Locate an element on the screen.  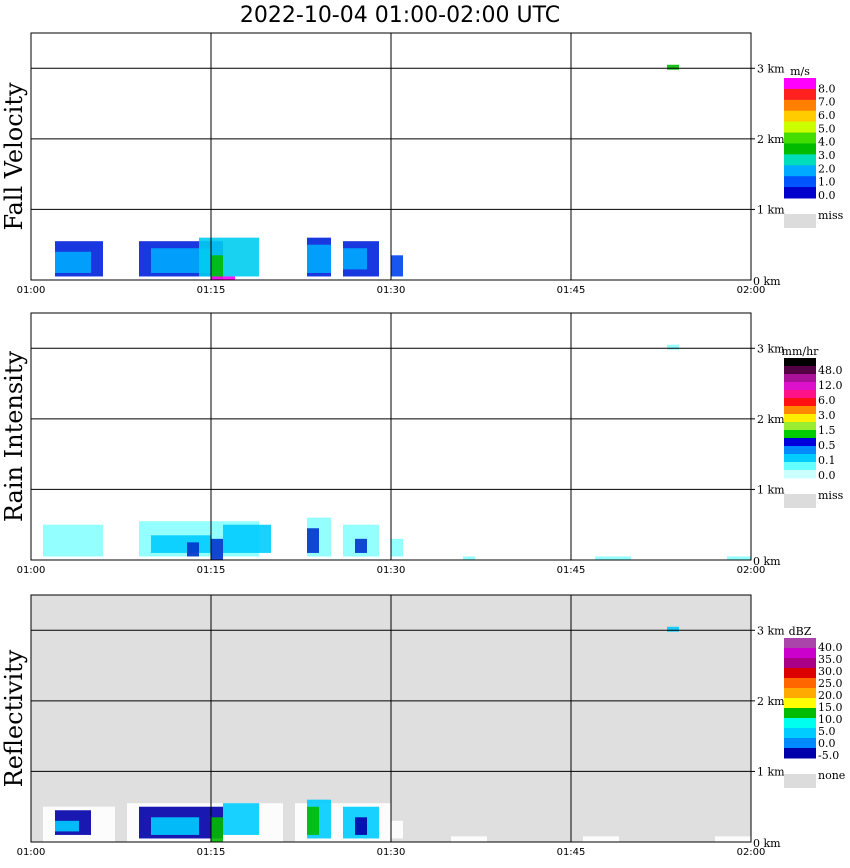
legend-label: 10.0 is located at coordinates (830, 719).